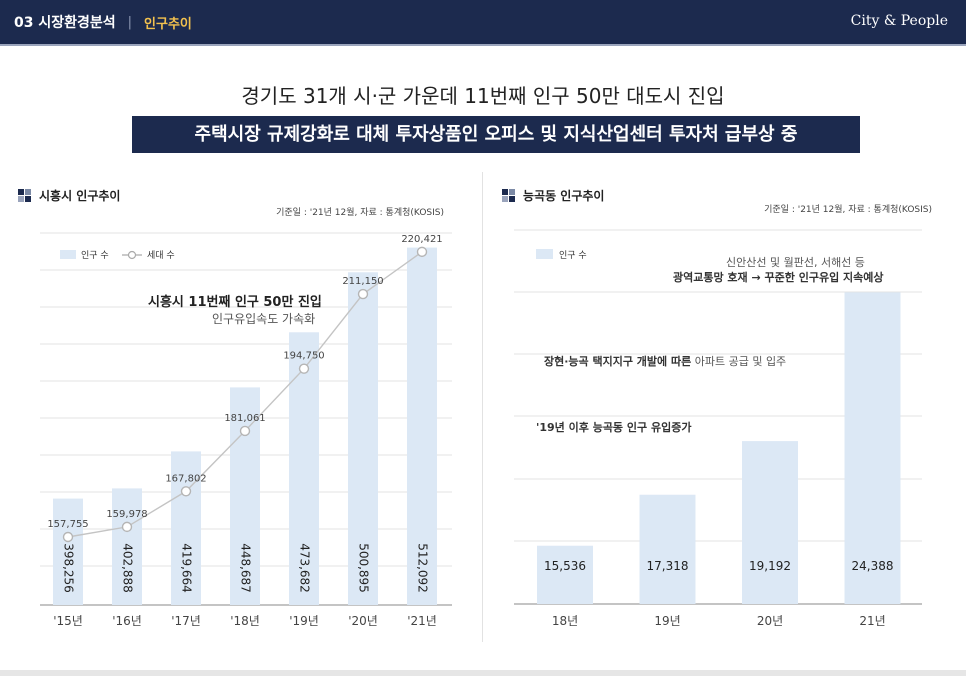  Describe the element at coordinates (168, 24) in the screenshot. I see `subsection-title: 인구추이` at that location.